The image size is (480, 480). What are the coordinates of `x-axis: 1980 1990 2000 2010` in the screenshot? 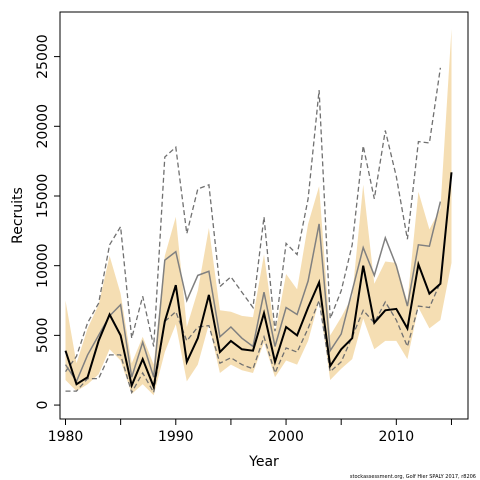 It's located at (250, 432).